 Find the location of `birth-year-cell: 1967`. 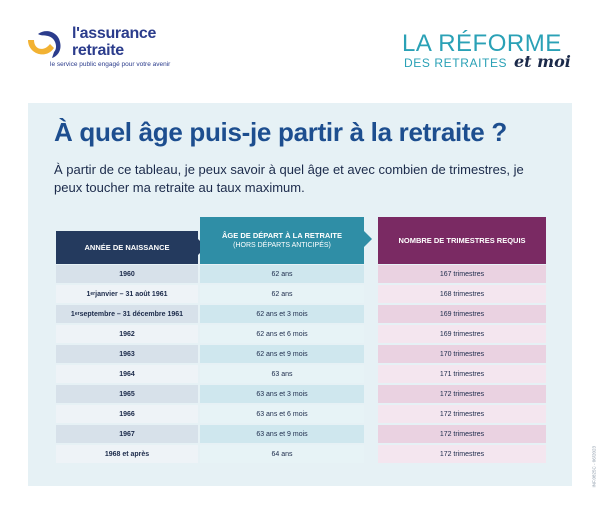

birth-year-cell: 1967 is located at coordinates (127, 434).